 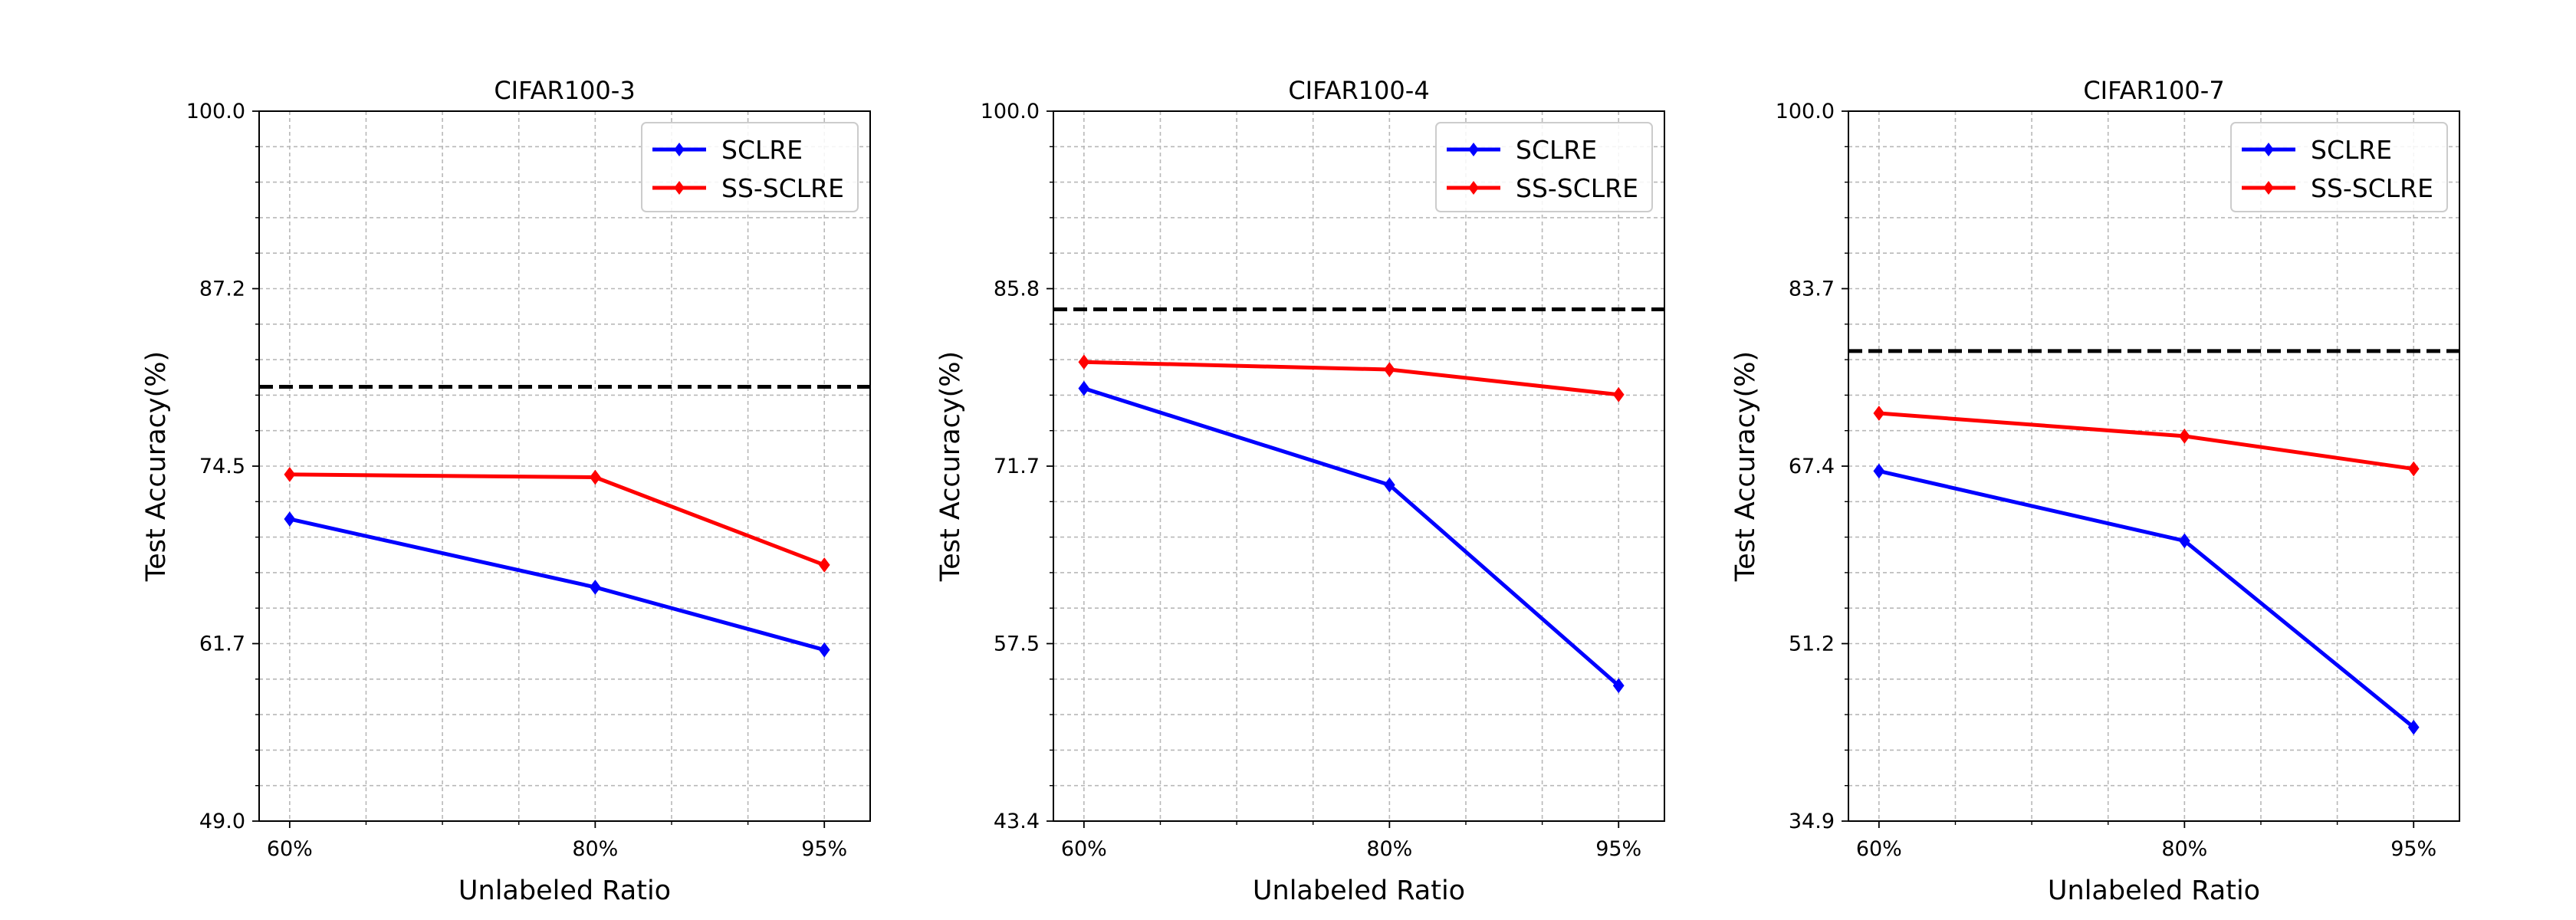 What do you see at coordinates (1017, 290) in the screenshot?
I see `y-tick-label: 85.8` at bounding box center [1017, 290].